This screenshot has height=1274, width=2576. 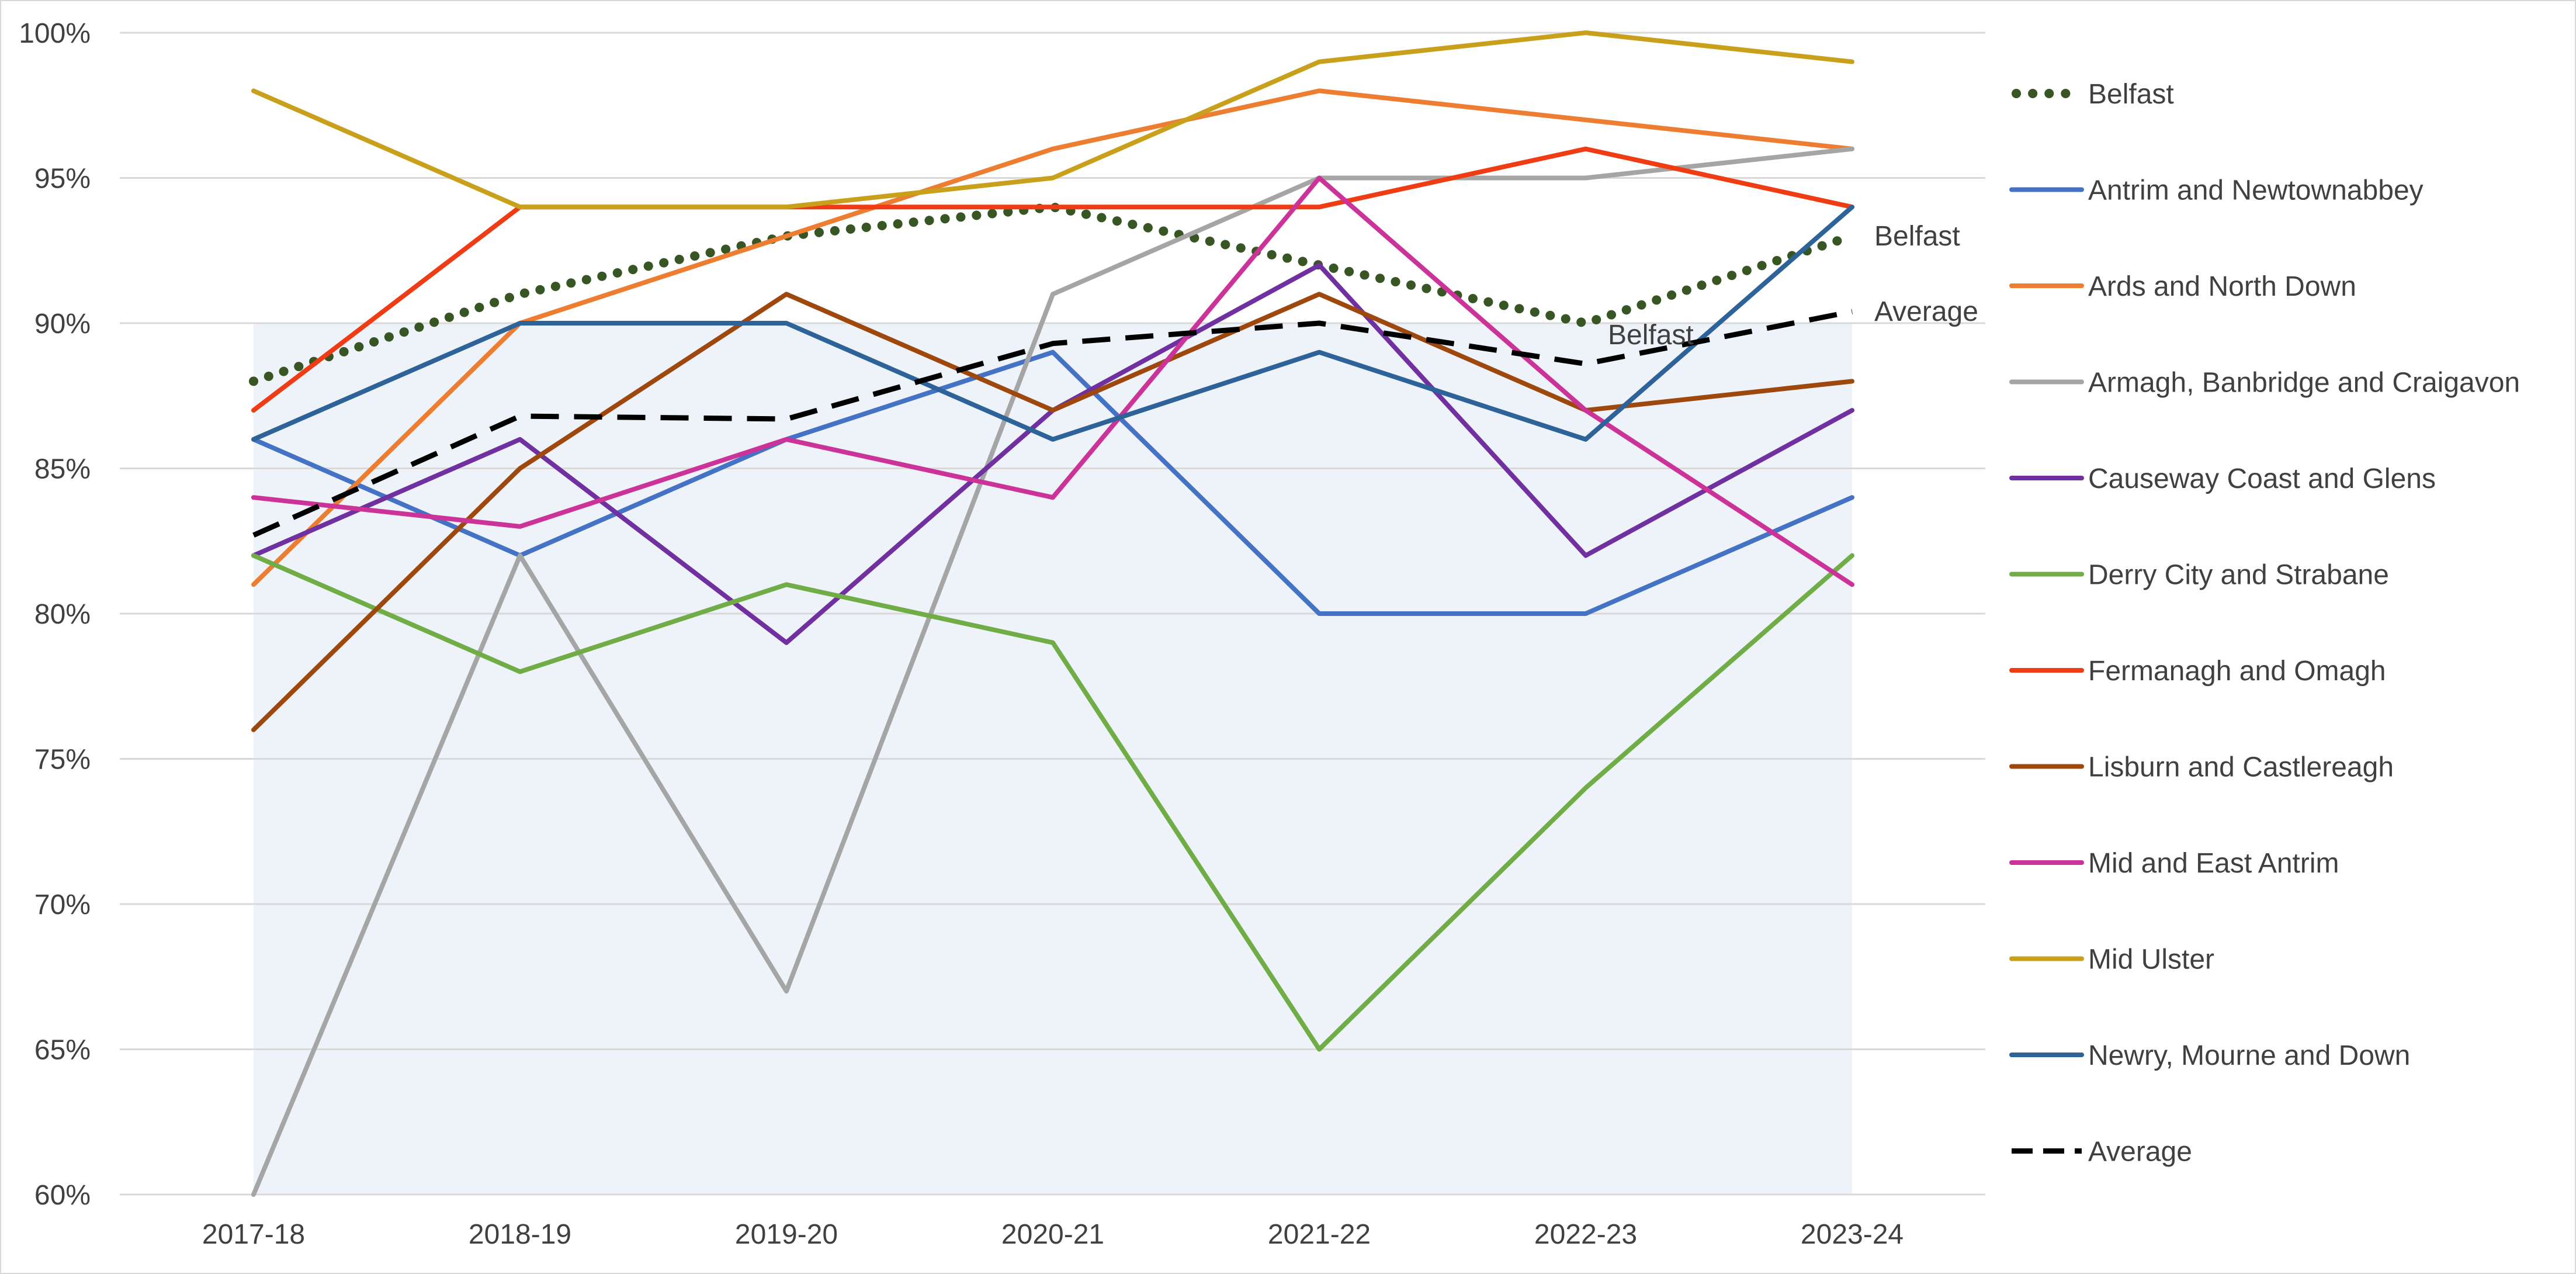 What do you see at coordinates (2131, 94) in the screenshot?
I see `legend-label-belfast: Belfast` at bounding box center [2131, 94].